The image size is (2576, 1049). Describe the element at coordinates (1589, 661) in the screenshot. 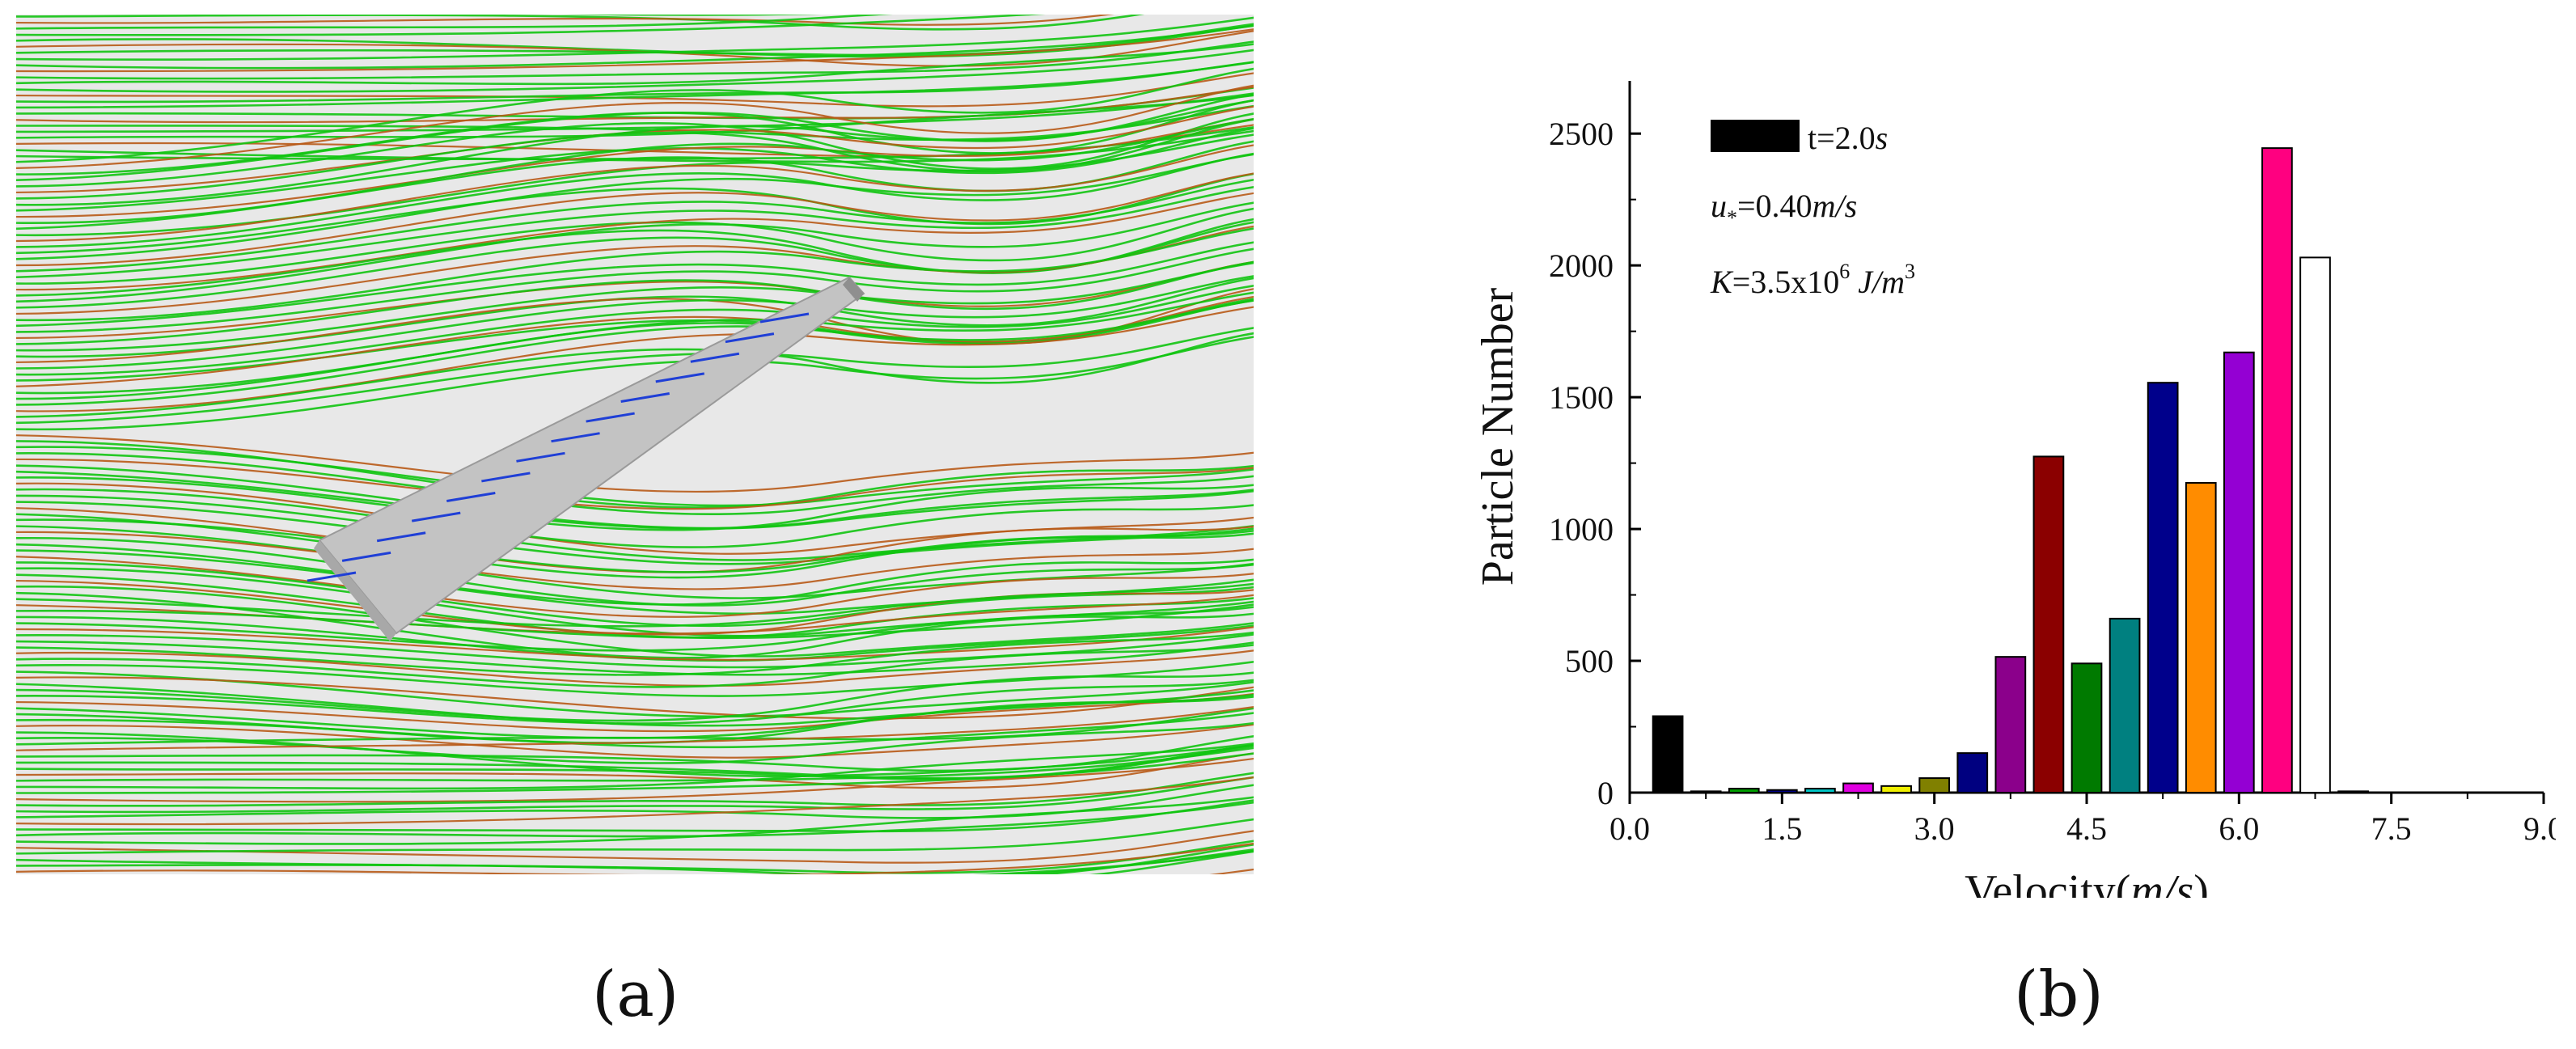

I see `y-tick-label: 500` at that location.